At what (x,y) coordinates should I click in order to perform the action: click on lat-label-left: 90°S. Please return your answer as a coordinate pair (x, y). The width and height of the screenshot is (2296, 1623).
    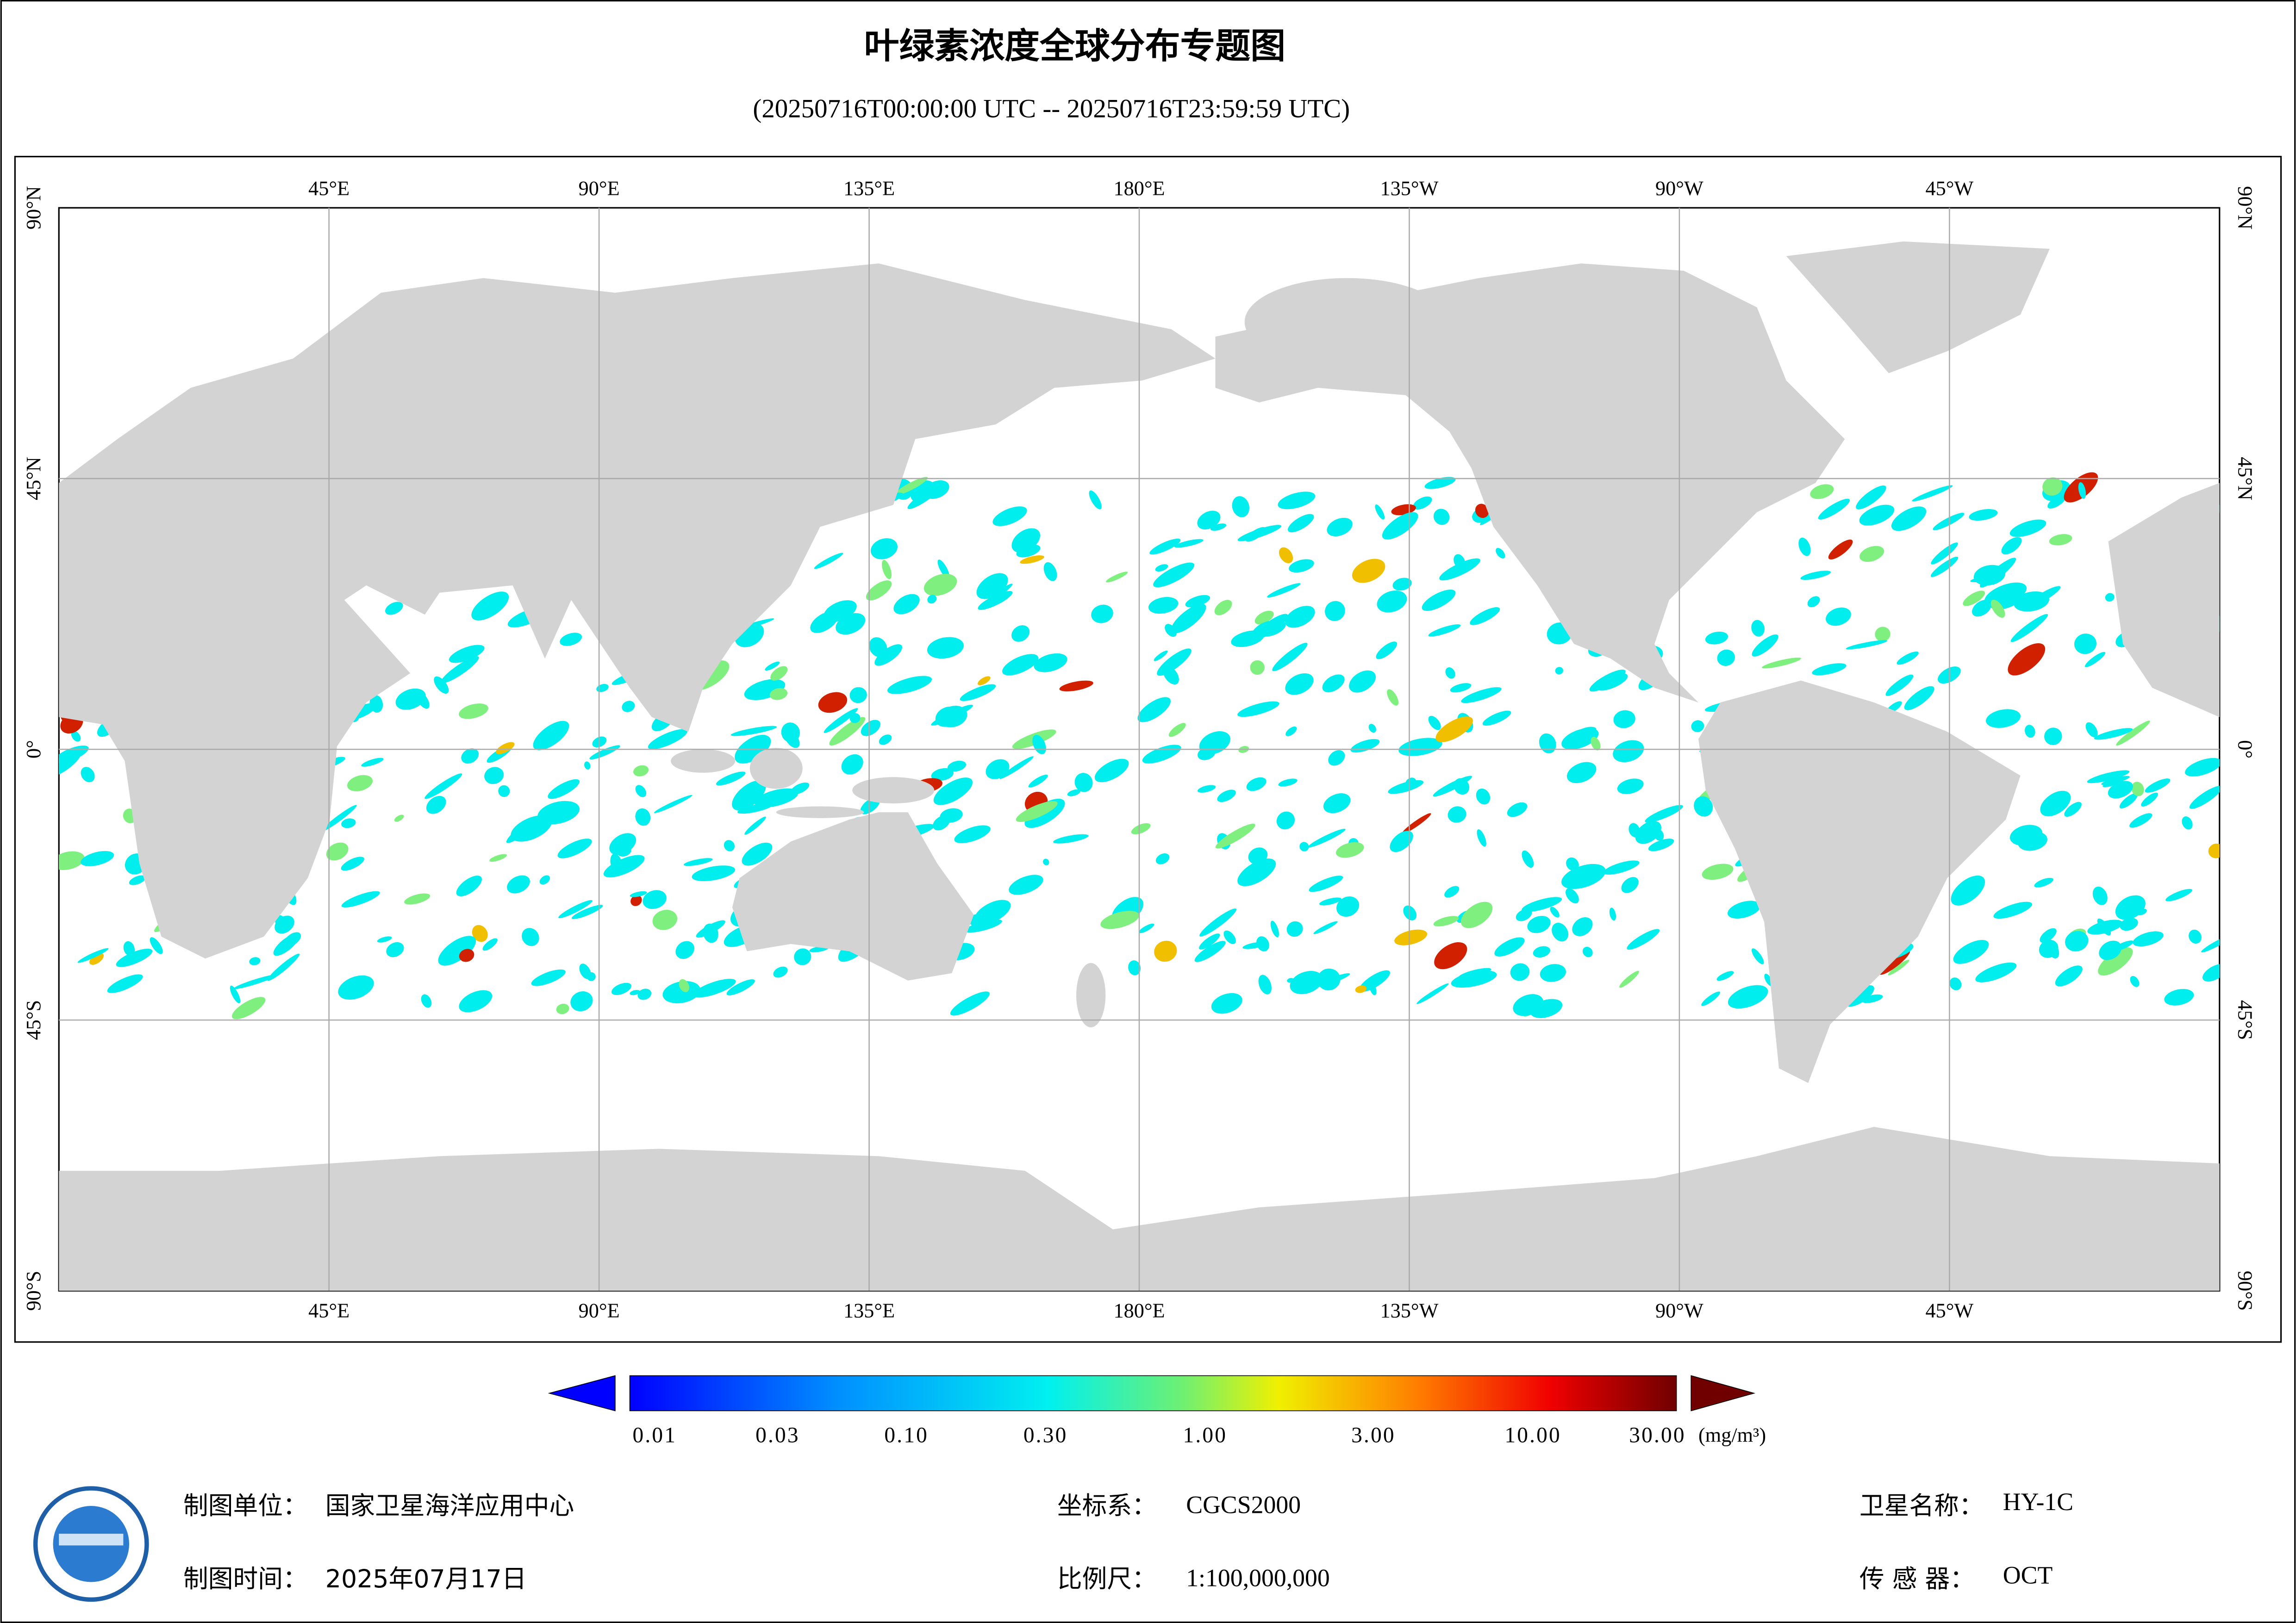
    Looking at the image, I should click on (33, 1291).